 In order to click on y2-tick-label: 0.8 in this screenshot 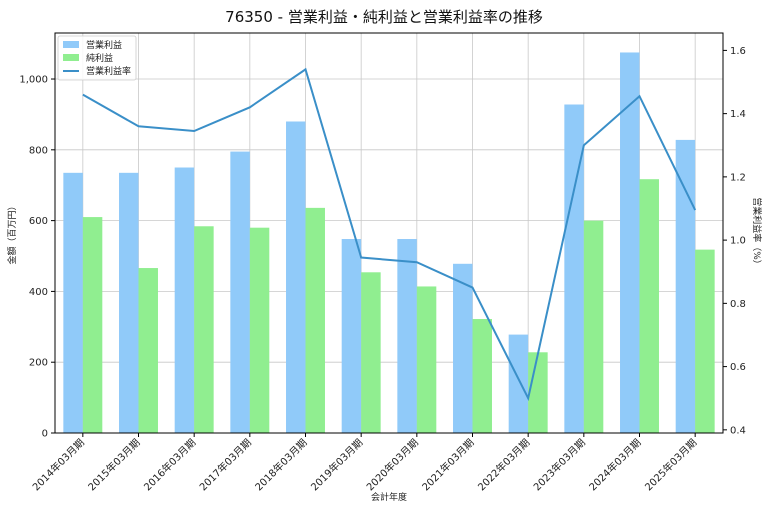, I will do `click(738, 304)`.